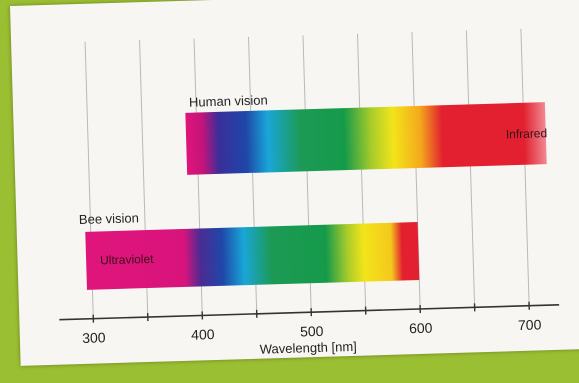  Describe the element at coordinates (527, 133) in the screenshot. I see `infrared-label: Infrared` at that location.